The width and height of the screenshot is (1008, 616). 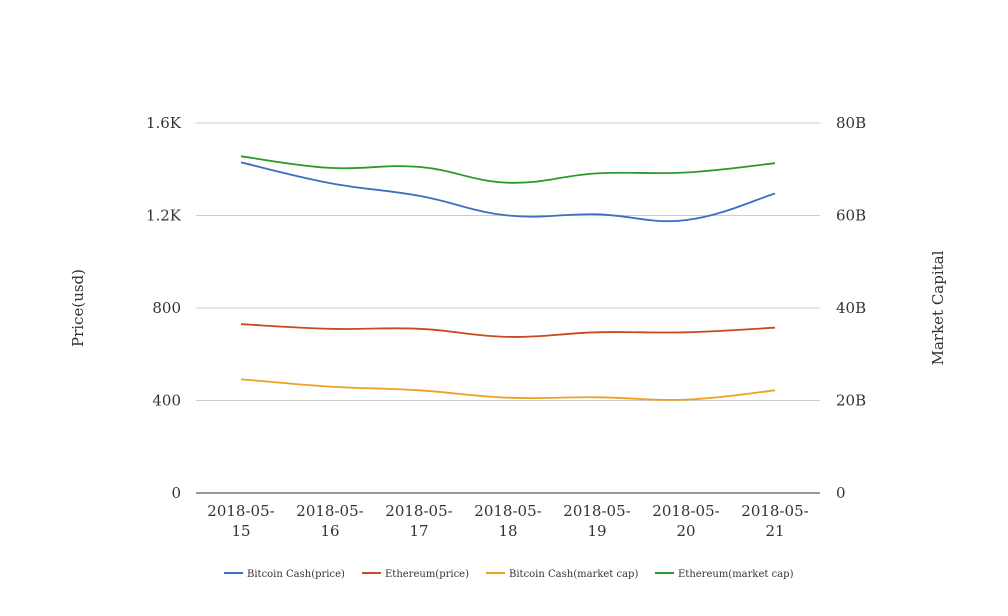 I want to click on legend-label: Bitcoin Cash(market cap), so click(x=573, y=574).